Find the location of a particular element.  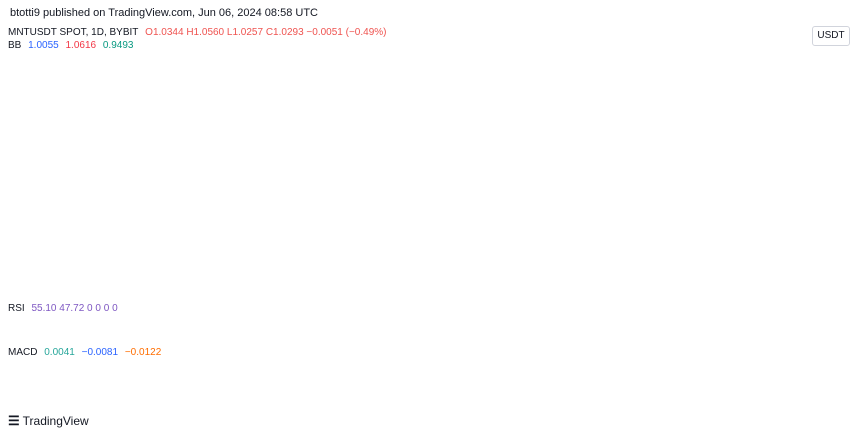

currency-button: USDT is located at coordinates (831, 36).